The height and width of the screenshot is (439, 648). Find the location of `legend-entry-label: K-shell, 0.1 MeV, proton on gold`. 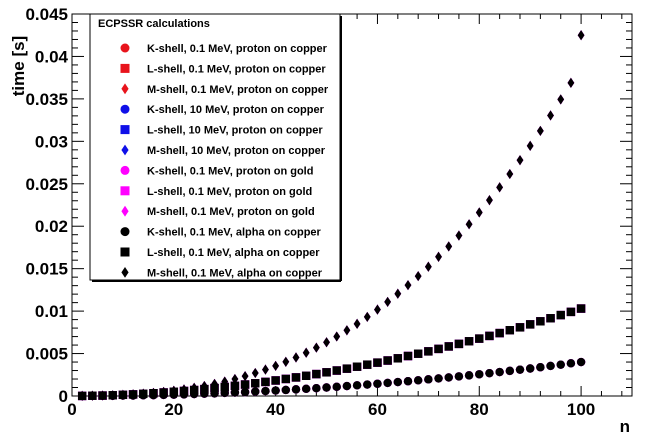

legend-entry-label: K-shell, 0.1 MeV, proton on gold is located at coordinates (230, 171).